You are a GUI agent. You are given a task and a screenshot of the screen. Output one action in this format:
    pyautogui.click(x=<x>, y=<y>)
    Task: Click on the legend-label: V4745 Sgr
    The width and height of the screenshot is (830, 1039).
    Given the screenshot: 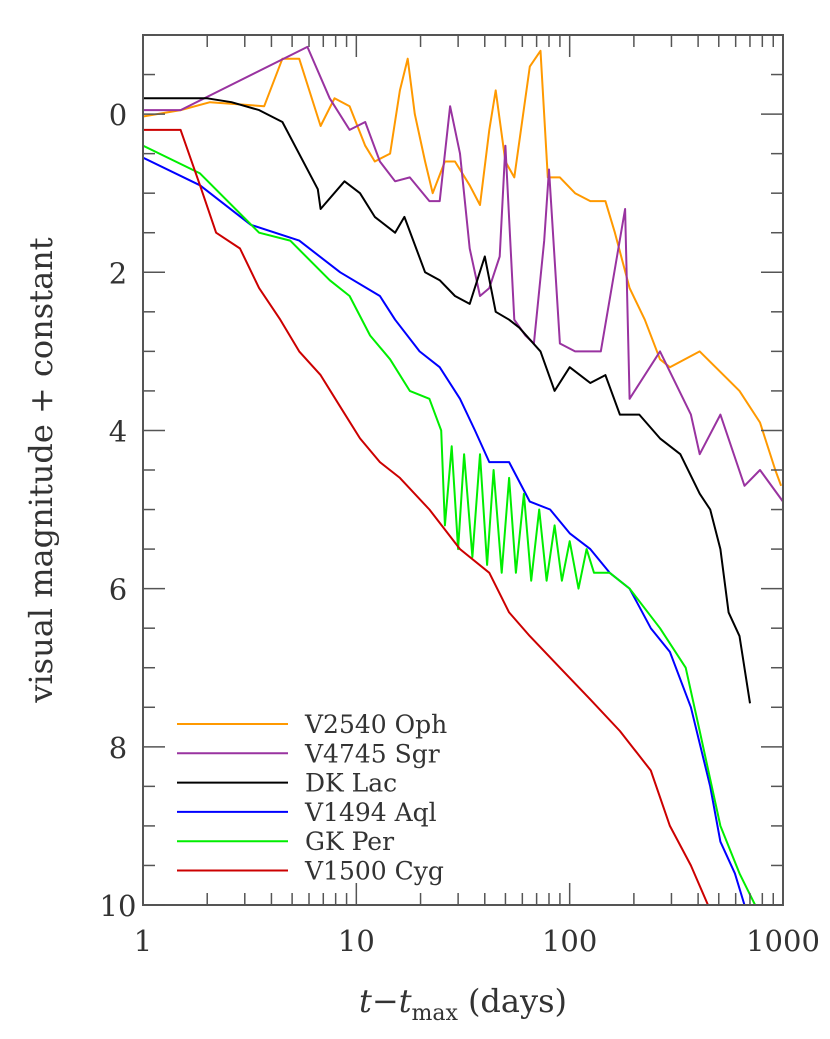 What is the action you would take?
    pyautogui.click(x=372, y=753)
    